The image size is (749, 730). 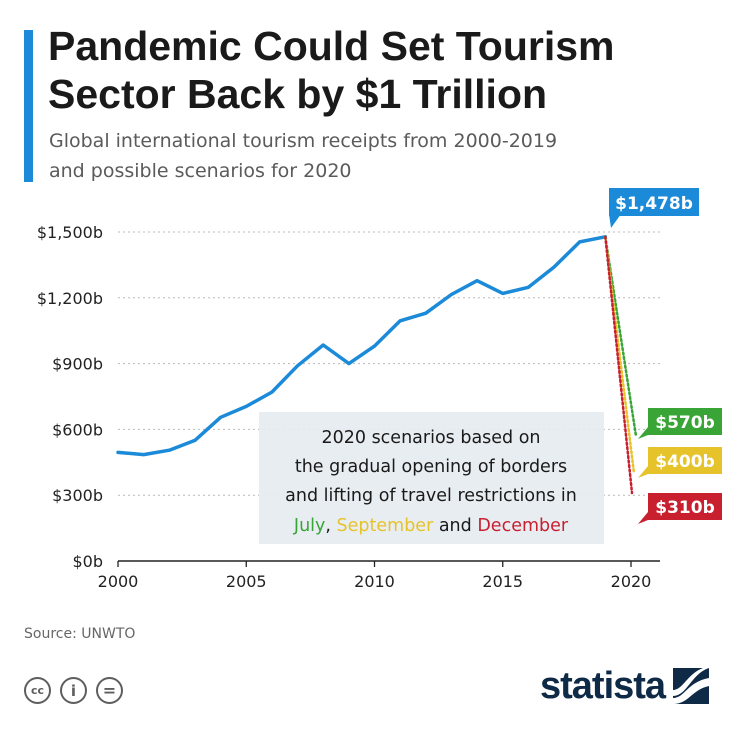 What do you see at coordinates (37, 690) in the screenshot?
I see `cc-icon: cc` at bounding box center [37, 690].